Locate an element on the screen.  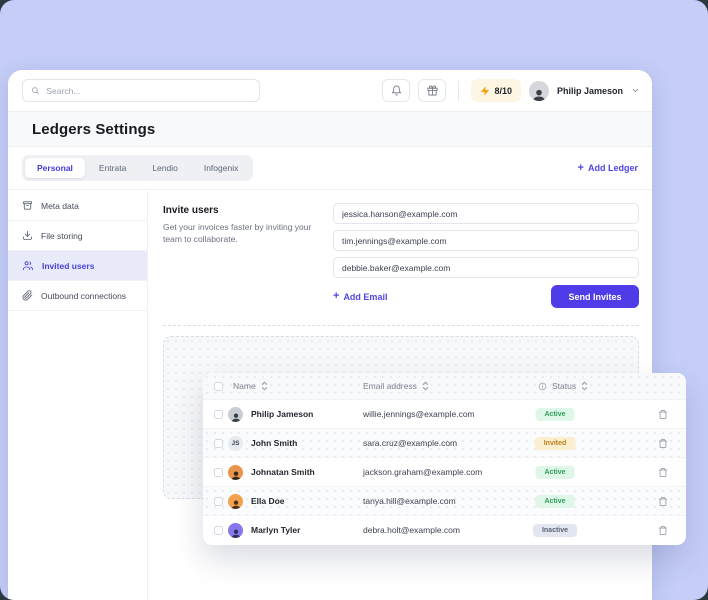
notifications-button is located at coordinates (396, 90).